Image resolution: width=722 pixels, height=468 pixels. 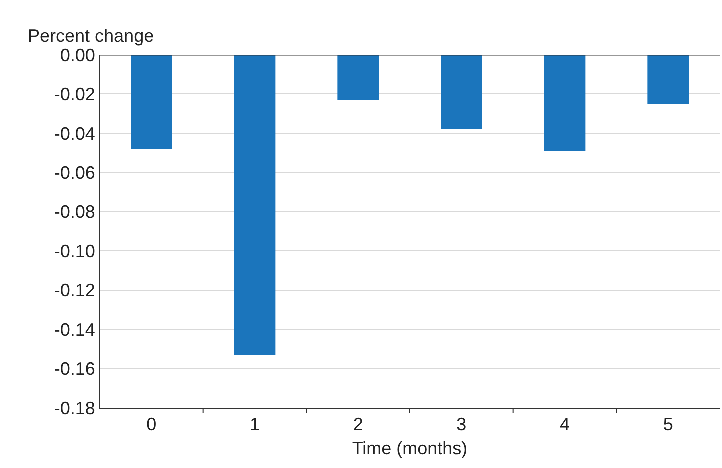 I want to click on y-tick-label: -0.10, so click(x=75, y=251).